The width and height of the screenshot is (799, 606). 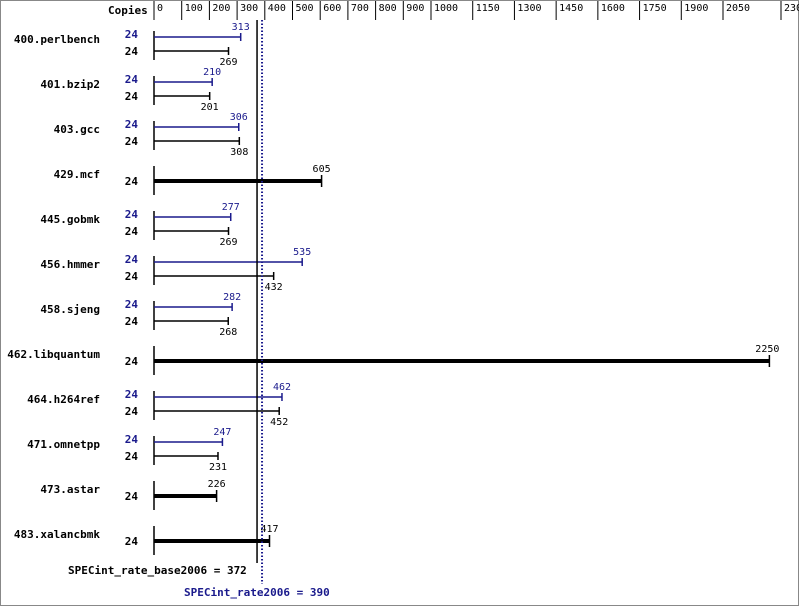 I want to click on x-tick-label: 1150, so click(x=488, y=8).